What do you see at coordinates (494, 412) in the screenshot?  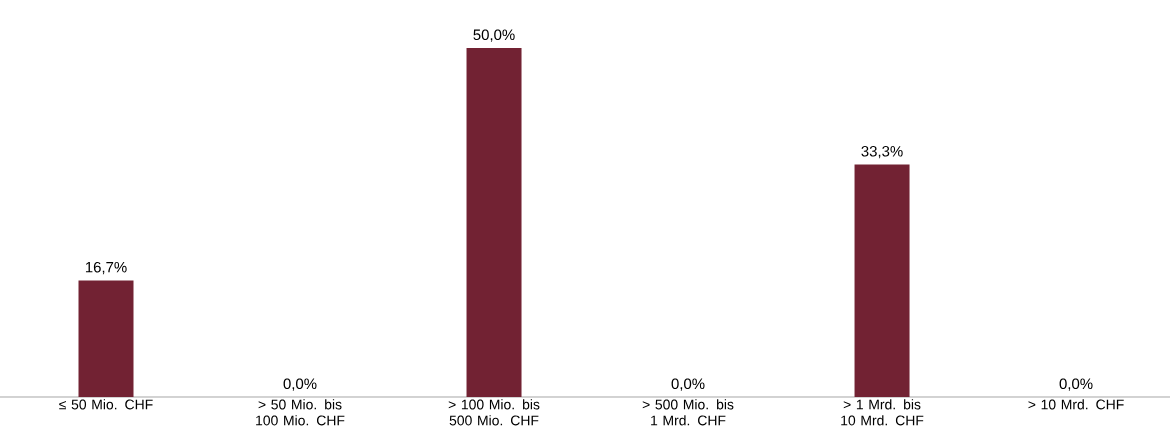 I see `x-tick-label: > 100 Mio. bis 500 Mio. CHF` at bounding box center [494, 412].